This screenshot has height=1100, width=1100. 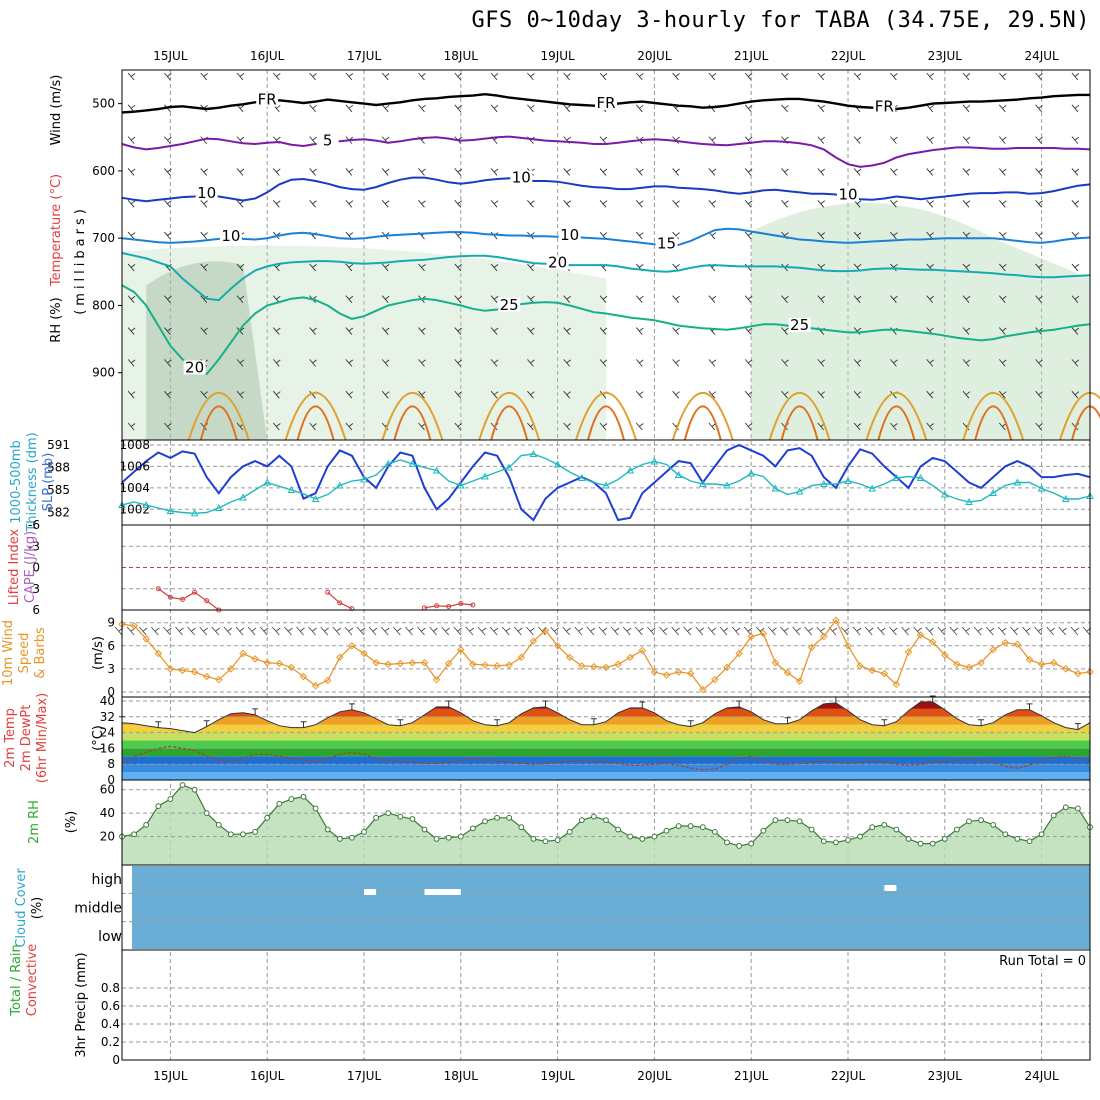 I want to click on y-tick-label: 800, so click(x=103, y=305).